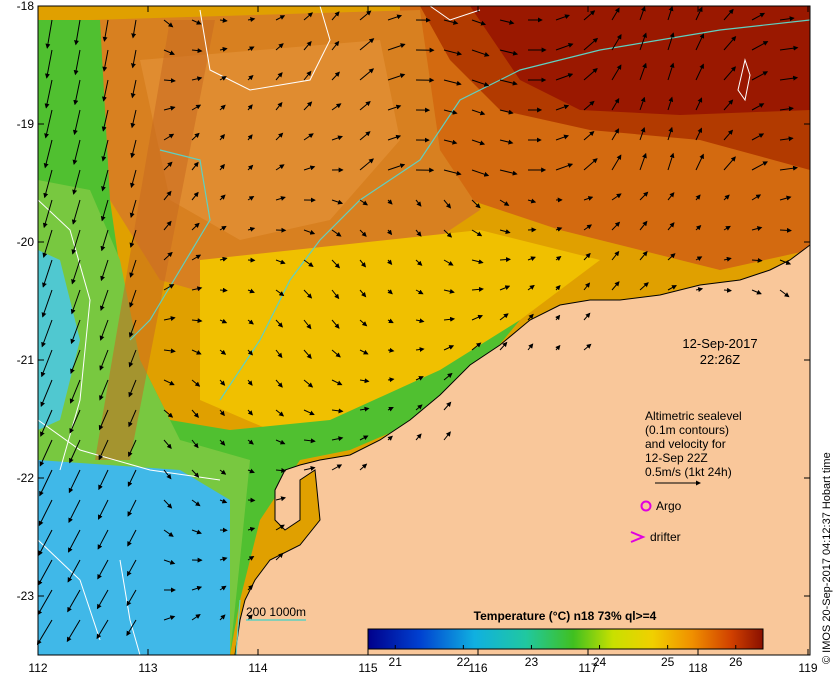  I want to click on legend-line: Altimetric sealevel, so click(693, 416).